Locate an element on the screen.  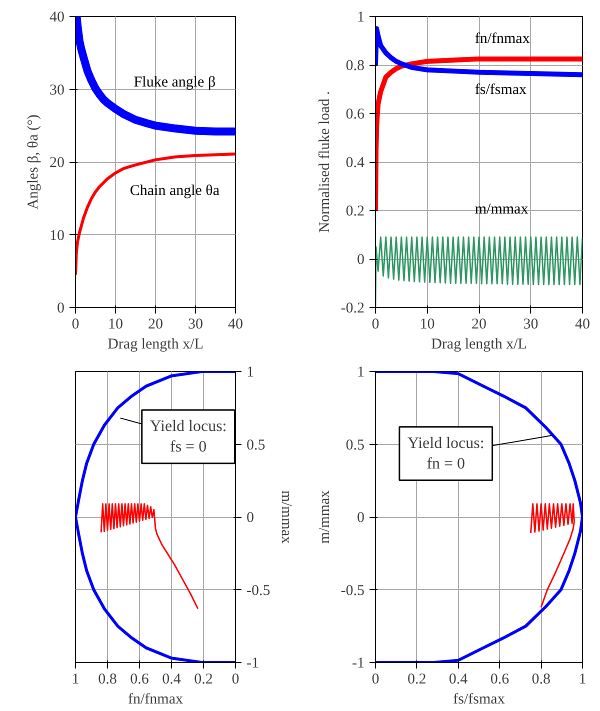
series-label: m/mmax is located at coordinates (501, 210).